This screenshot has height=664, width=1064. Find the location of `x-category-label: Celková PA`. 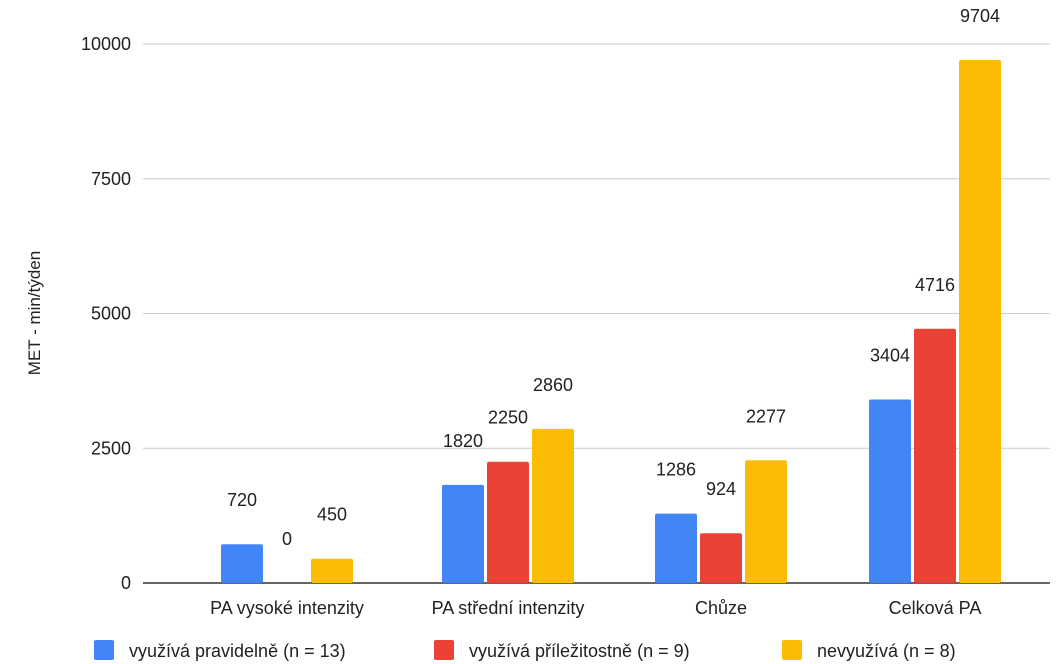

x-category-label: Celková PA is located at coordinates (935, 608).